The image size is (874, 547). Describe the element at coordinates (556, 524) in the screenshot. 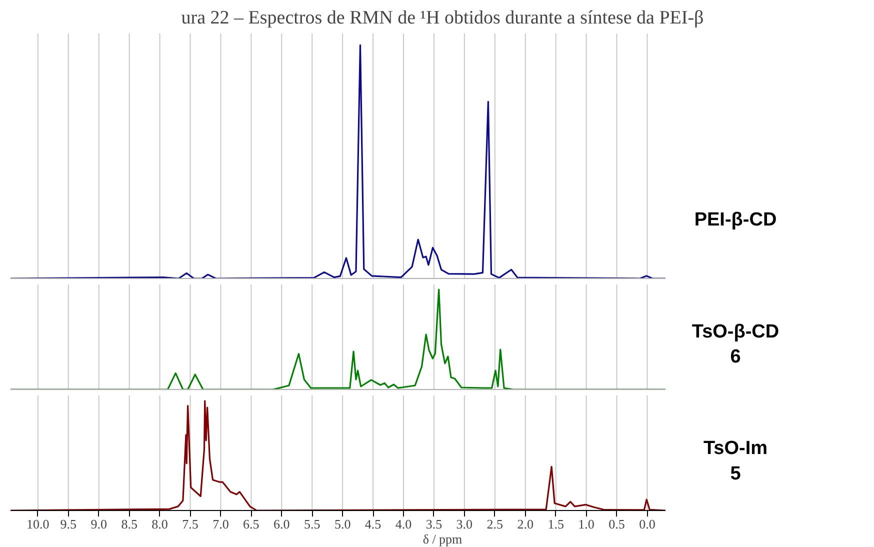

I see `x-tick-label: 1.5` at that location.